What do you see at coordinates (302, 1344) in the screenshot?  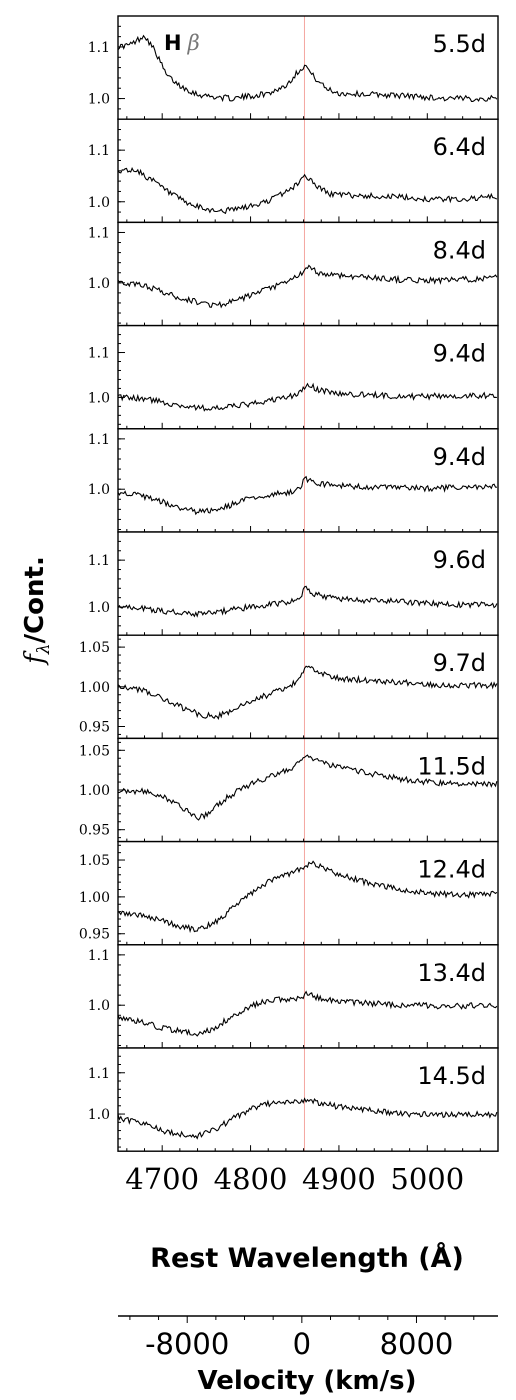 I see `velocity-tick-label: 0` at bounding box center [302, 1344].